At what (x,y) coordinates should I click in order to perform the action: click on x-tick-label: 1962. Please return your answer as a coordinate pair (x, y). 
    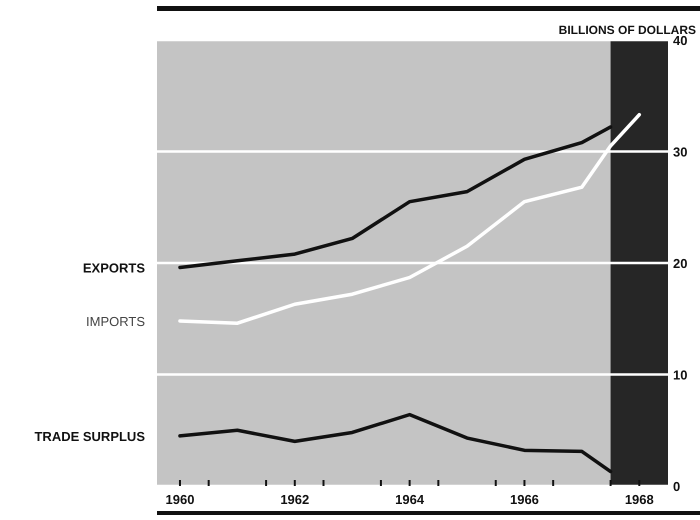
    Looking at the image, I should click on (295, 499).